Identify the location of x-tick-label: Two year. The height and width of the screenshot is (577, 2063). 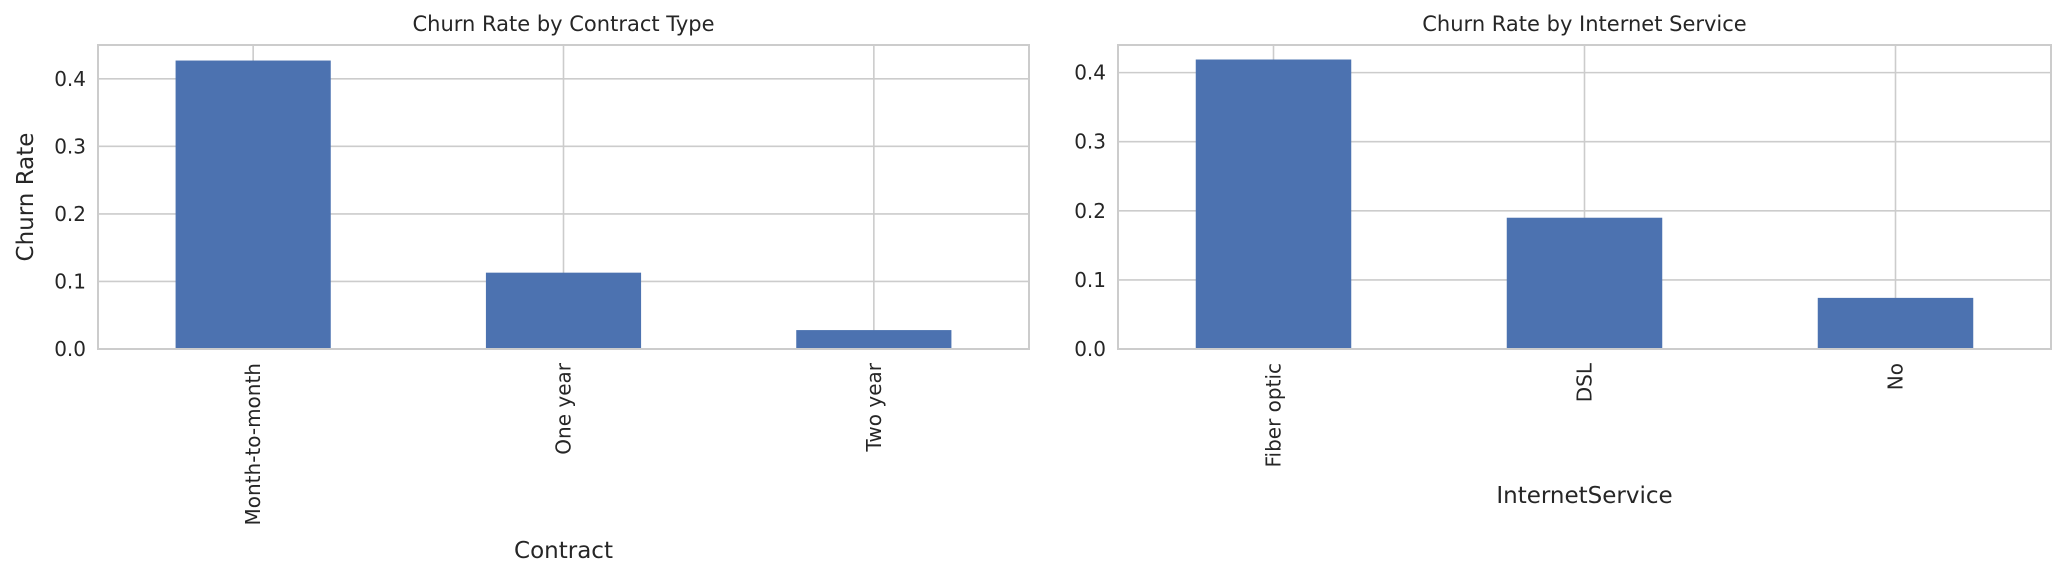
(874, 407).